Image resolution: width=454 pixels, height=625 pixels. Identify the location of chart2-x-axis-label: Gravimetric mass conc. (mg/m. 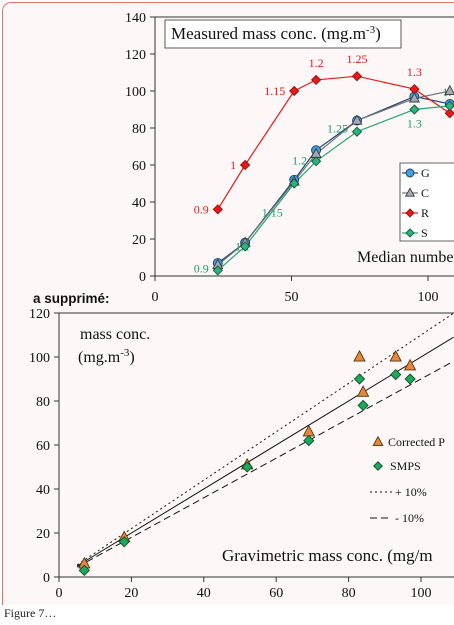
(327, 555).